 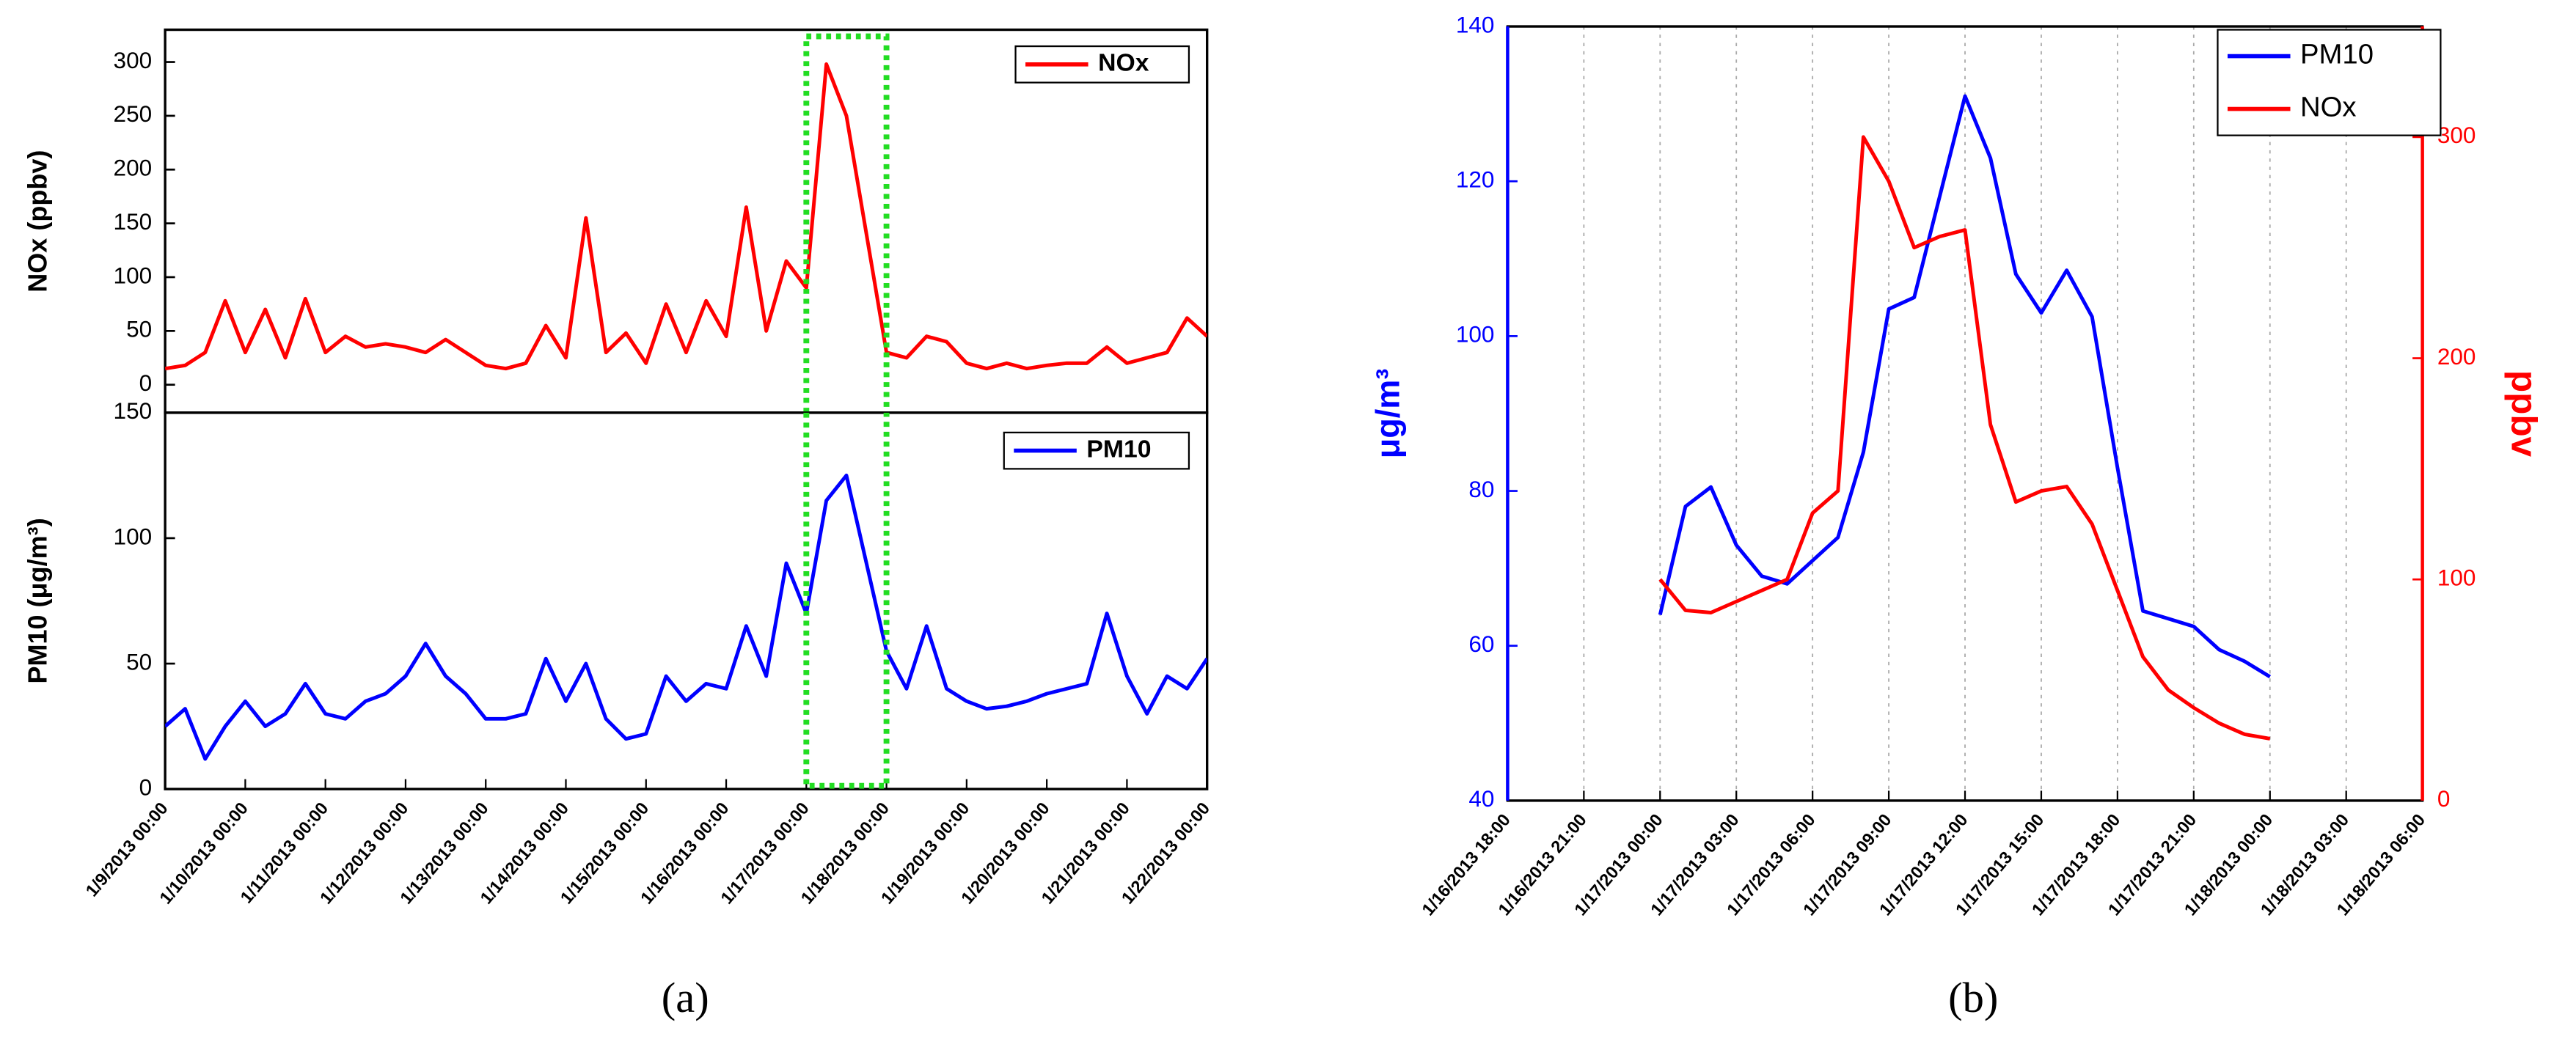 What do you see at coordinates (38, 221) in the screenshot?
I see `y-axis-label: NOx (ppbv)` at bounding box center [38, 221].